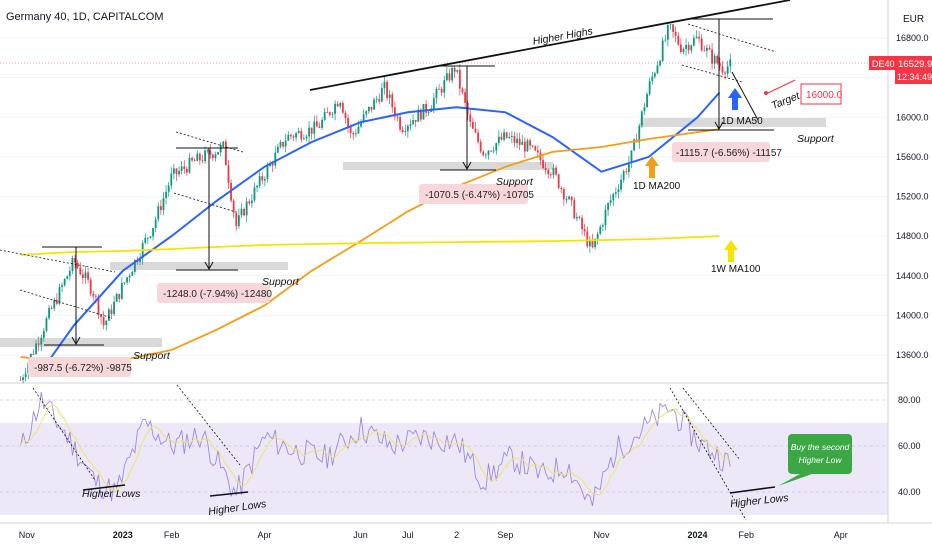 This screenshot has height=555, width=932. Describe the element at coordinates (123, 535) in the screenshot. I see `time-tick-label: 2023` at that location.